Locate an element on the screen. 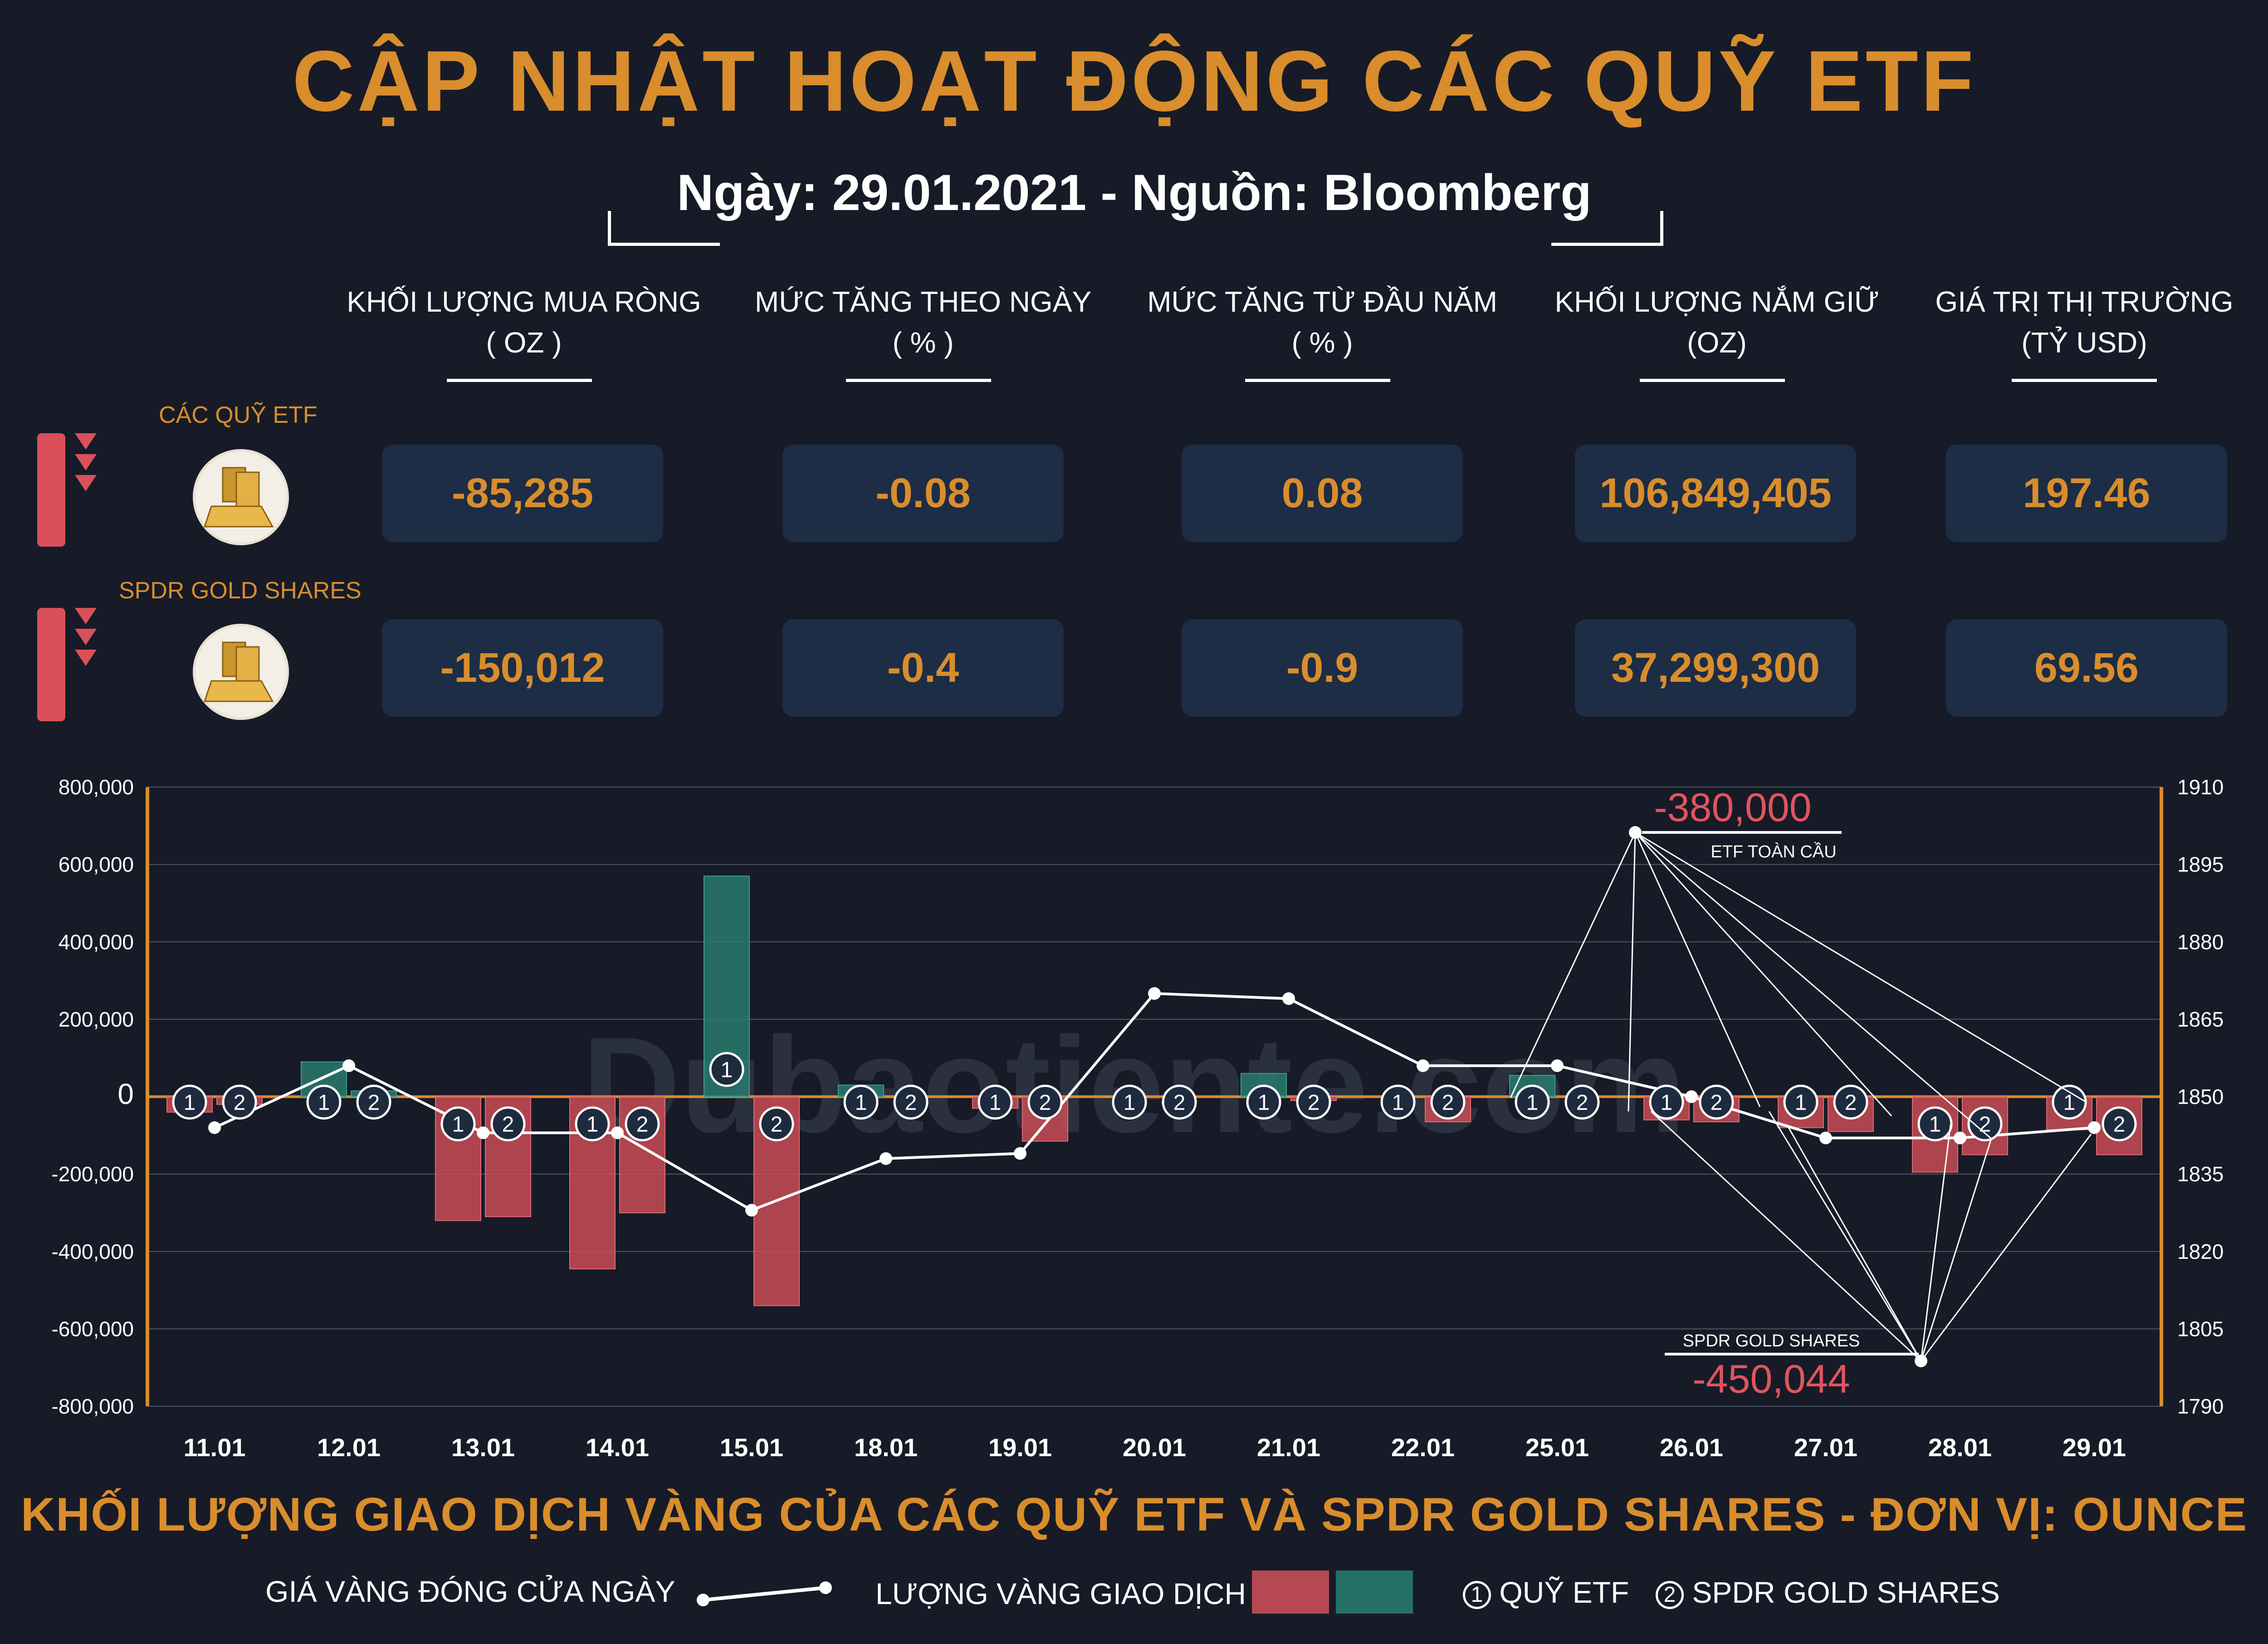 The width and height of the screenshot is (2268, 1644). column-header-line2: (OZ) is located at coordinates (1717, 343).